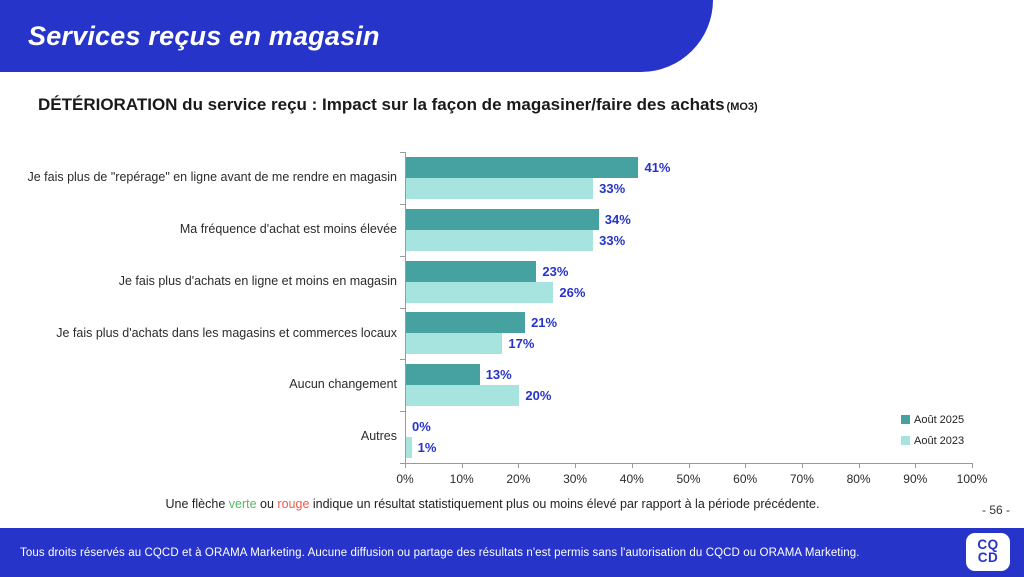 The image size is (1024, 577). What do you see at coordinates (688, 479) in the screenshot?
I see `x-axis-tick-label: 50%` at bounding box center [688, 479].